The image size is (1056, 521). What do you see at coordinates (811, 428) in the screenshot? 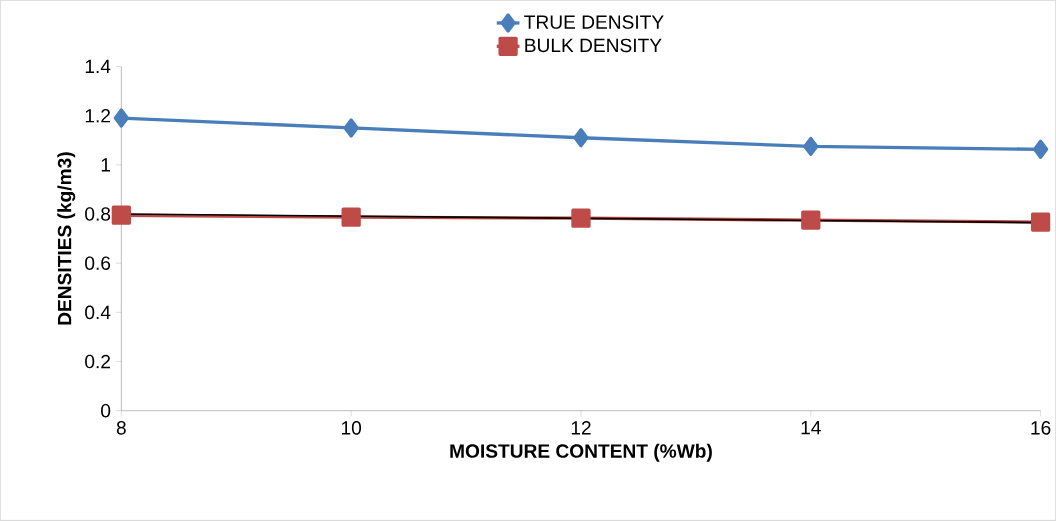
I see `x-tick-label: 14` at bounding box center [811, 428].